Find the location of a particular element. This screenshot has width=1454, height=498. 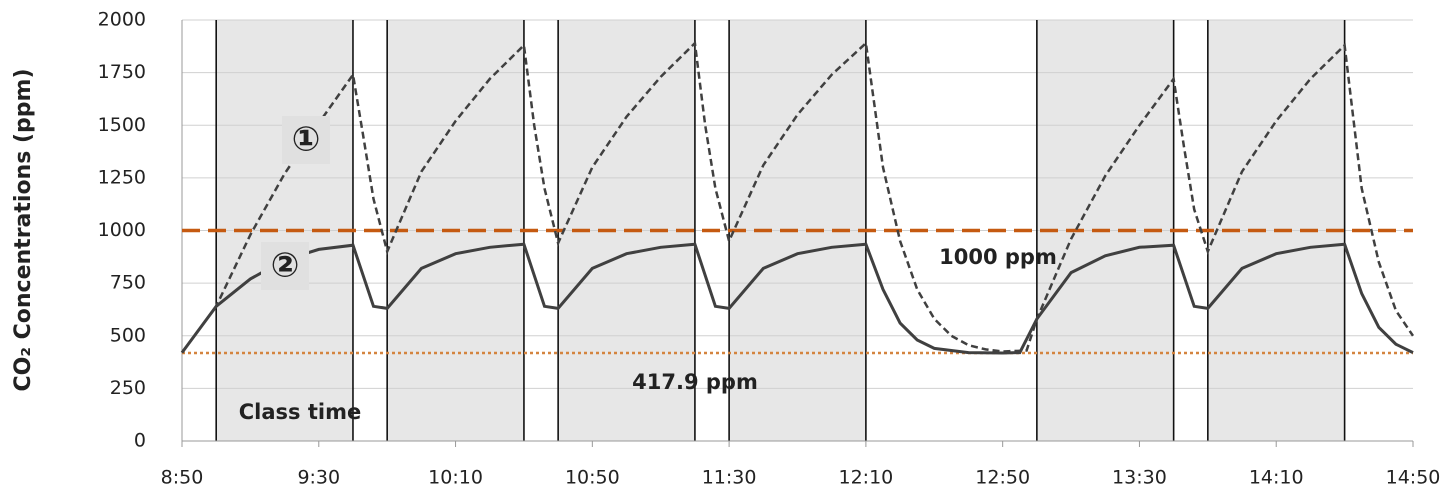

x-tick-label: 12:10 is located at coordinates (866, 478).